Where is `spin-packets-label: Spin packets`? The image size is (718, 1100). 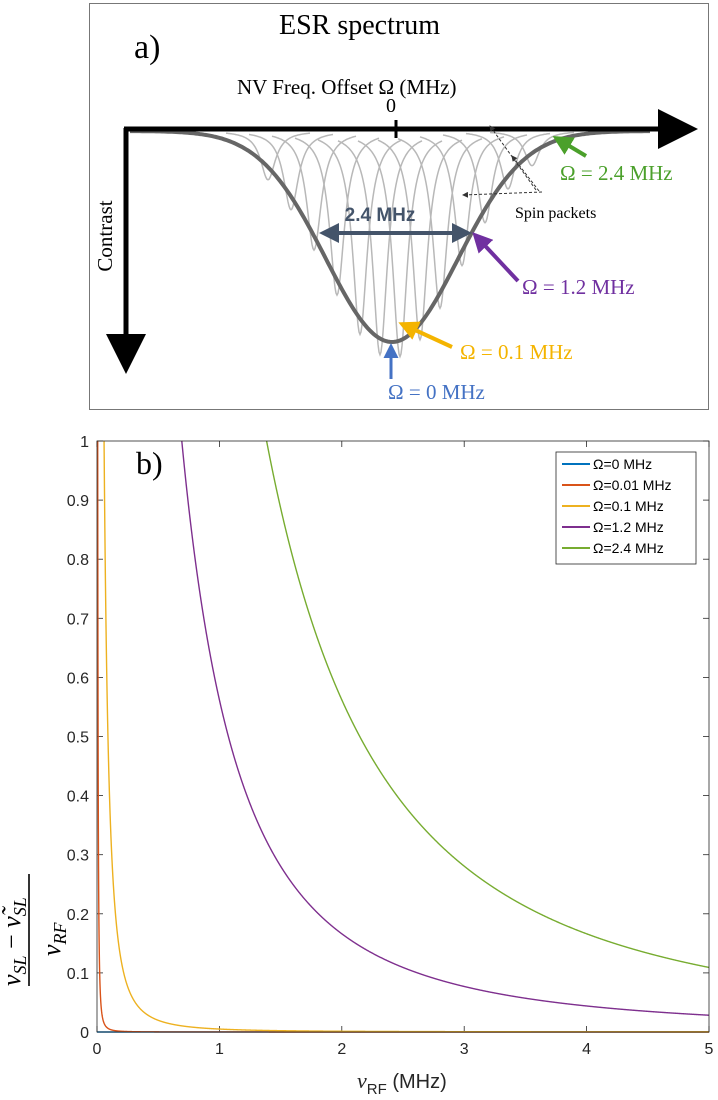
spin-packets-label: Spin packets is located at coordinates (555, 213).